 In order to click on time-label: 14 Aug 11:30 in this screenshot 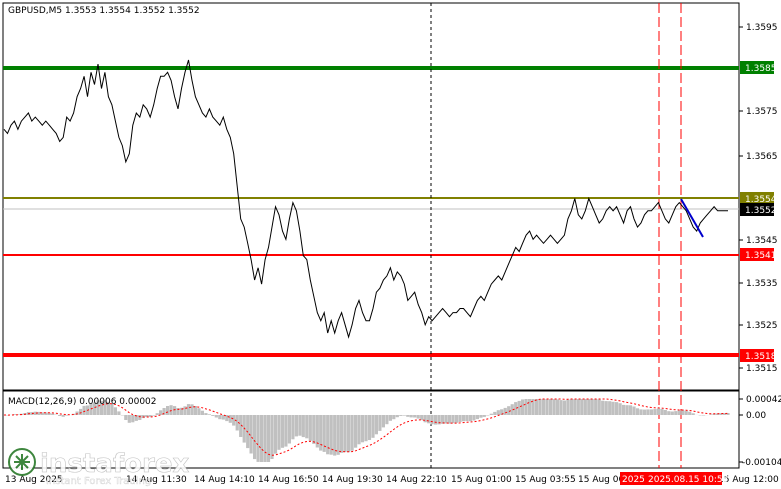, I will do `click(156, 480)`.